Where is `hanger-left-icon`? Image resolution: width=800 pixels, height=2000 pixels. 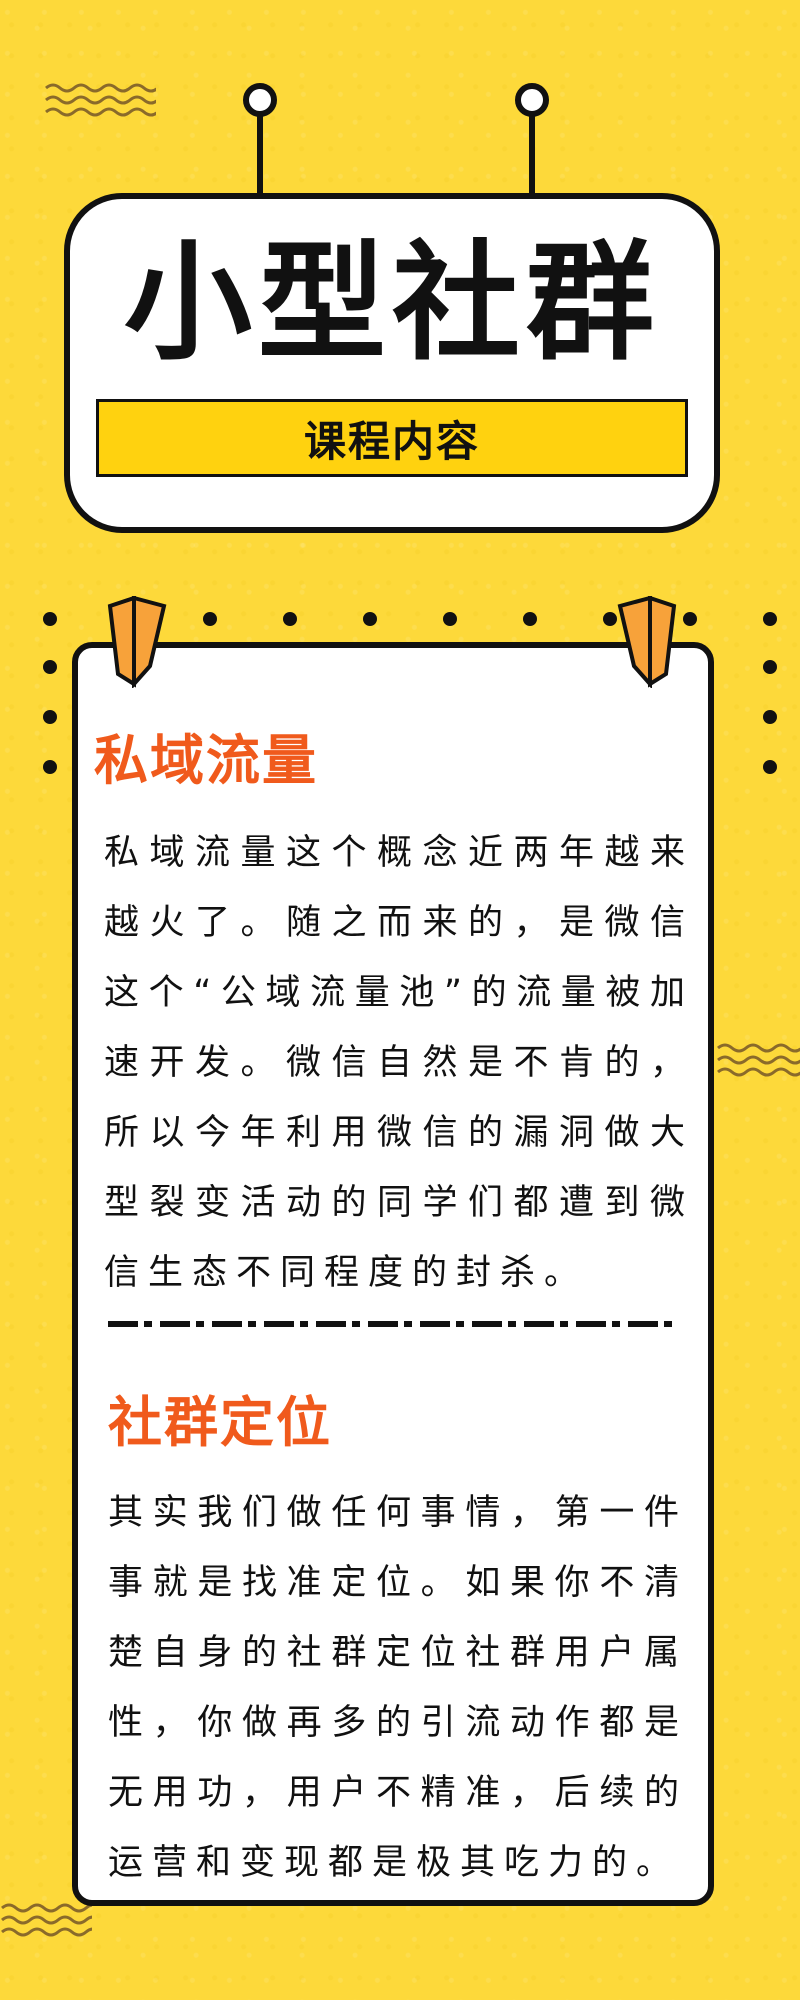 hanger-left-icon is located at coordinates (260, 140).